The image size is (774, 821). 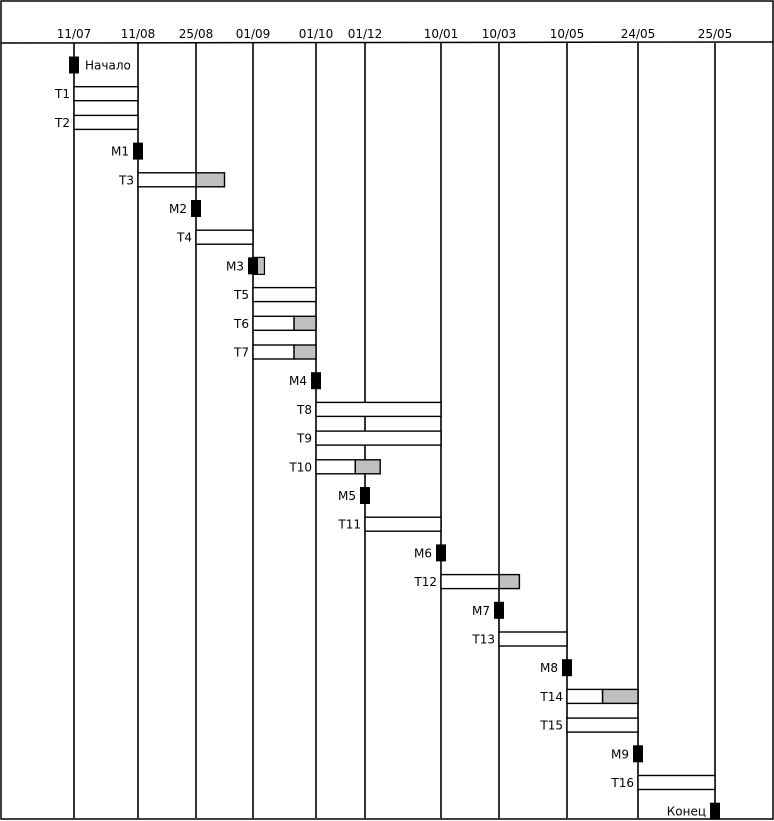 What do you see at coordinates (74, 34) in the screenshot?
I see `date-label: 11/07` at bounding box center [74, 34].